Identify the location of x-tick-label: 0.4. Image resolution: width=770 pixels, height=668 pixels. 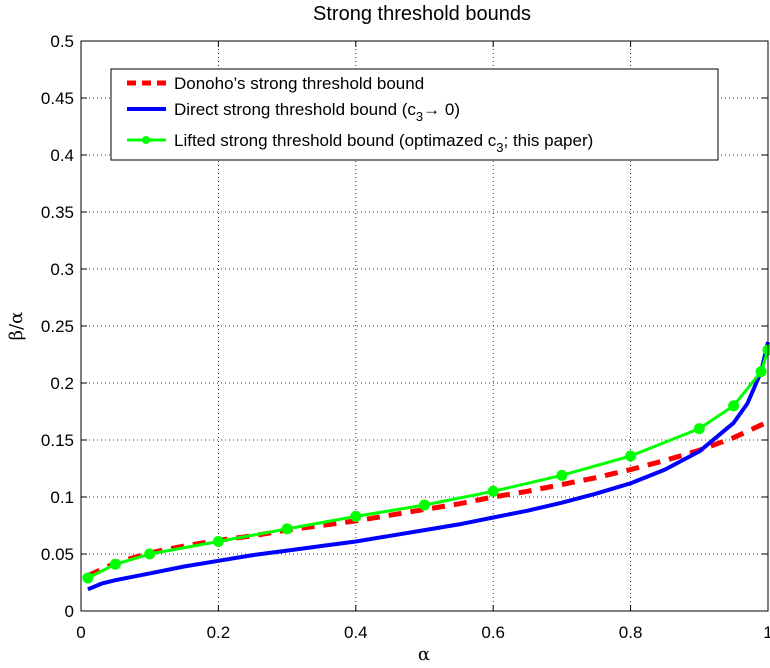
(356, 632).